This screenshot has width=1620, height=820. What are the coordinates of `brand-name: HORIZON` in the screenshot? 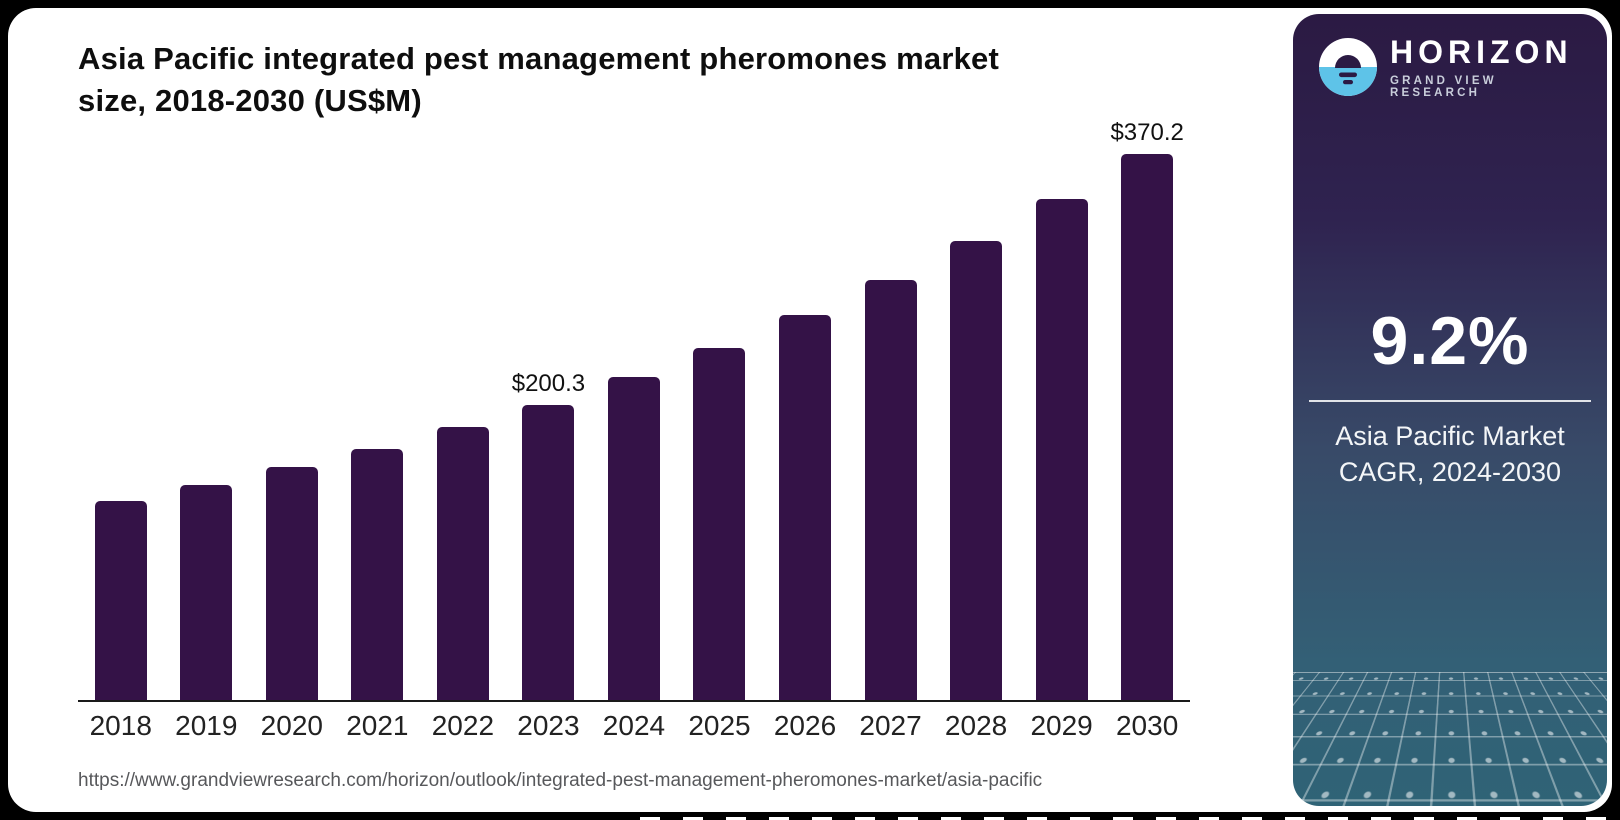 It's located at (1481, 52).